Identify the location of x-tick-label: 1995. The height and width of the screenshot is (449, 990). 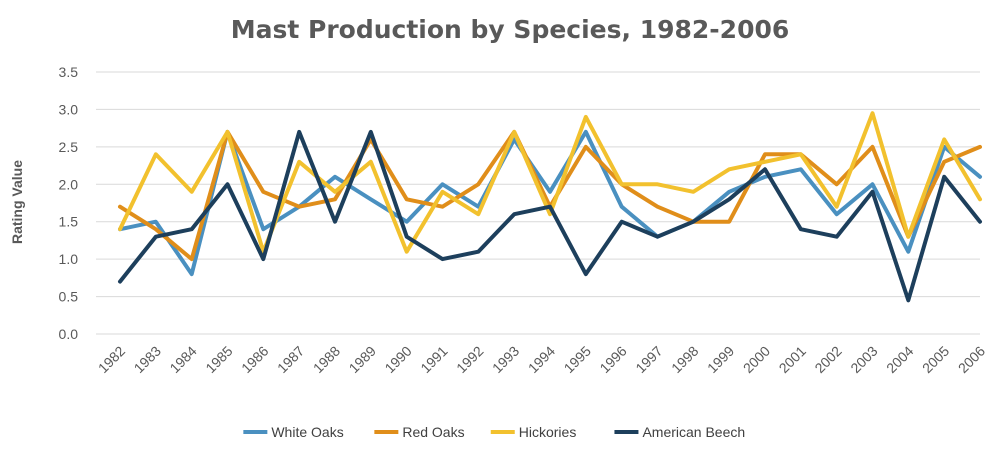
(577, 359).